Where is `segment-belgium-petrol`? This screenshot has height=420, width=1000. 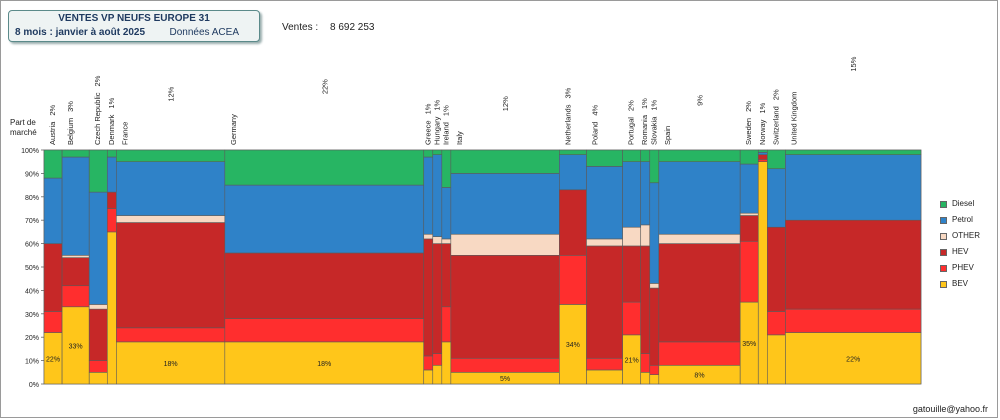 segment-belgium-petrol is located at coordinates (75, 206).